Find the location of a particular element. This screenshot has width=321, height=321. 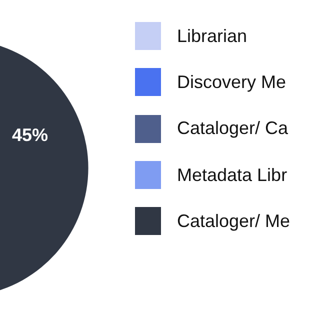

data-label: 45% is located at coordinates (30, 135).